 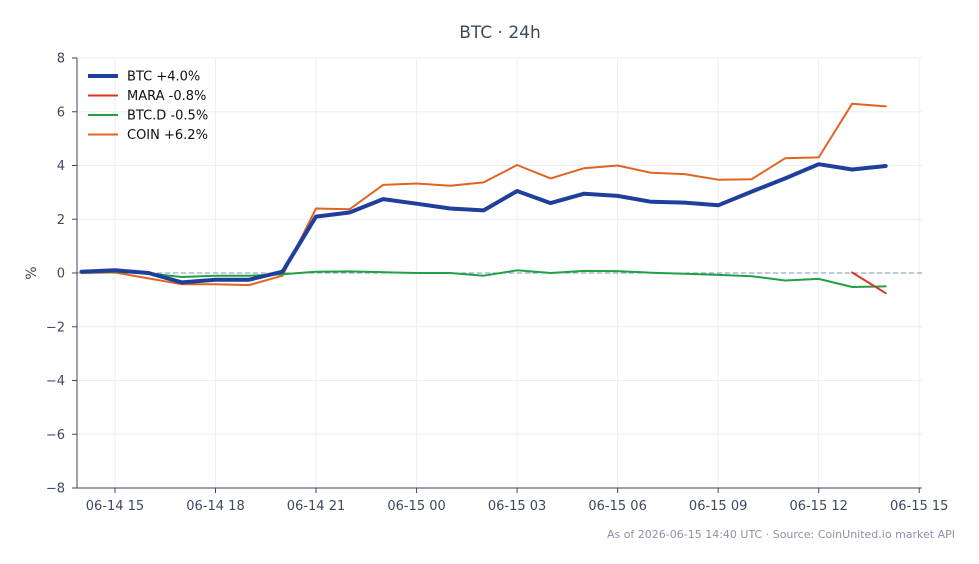 What do you see at coordinates (483, 278) in the screenshot?
I see `series-line-btcd` at bounding box center [483, 278].